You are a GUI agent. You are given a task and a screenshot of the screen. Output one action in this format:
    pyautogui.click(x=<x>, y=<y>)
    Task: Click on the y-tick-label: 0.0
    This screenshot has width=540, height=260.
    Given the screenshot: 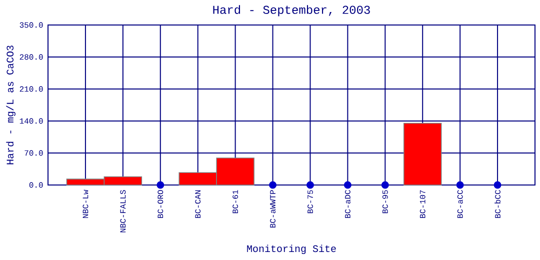 What is the action you would take?
    pyautogui.click(x=36, y=185)
    